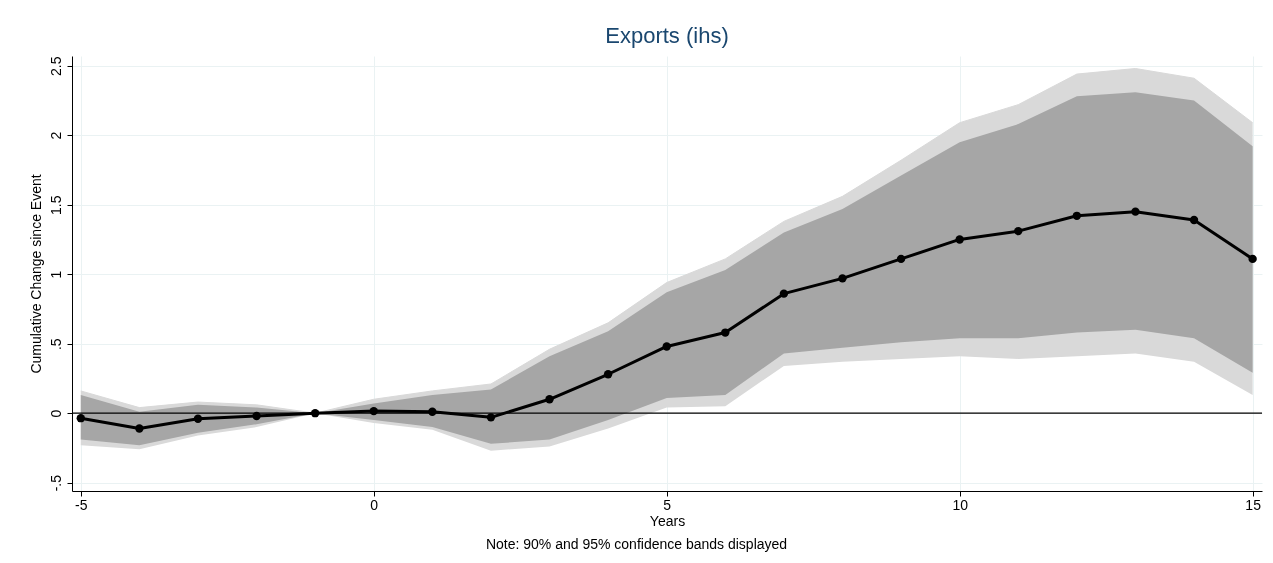  Describe the element at coordinates (55, 413) in the screenshot. I see `y-tick-label: 0` at that location.